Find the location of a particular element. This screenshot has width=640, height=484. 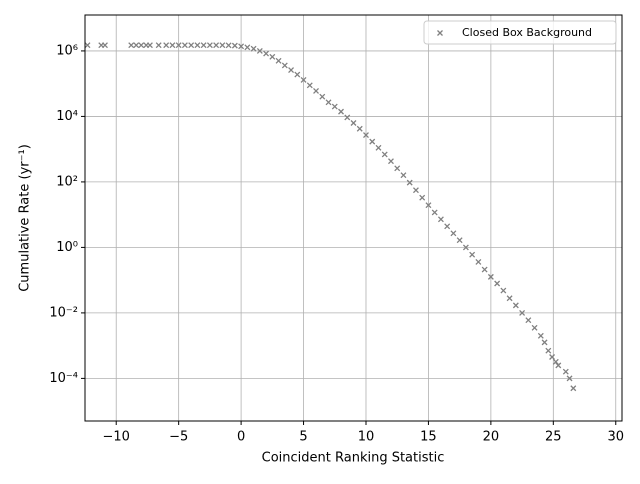

x-axis-label: Coincident Ranking Statistic is located at coordinates (353, 458).